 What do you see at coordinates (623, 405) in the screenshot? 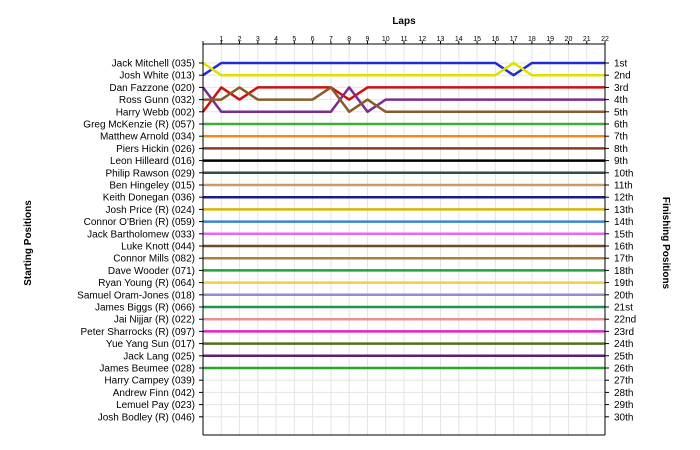
I see `finish-position-label: 29th` at bounding box center [623, 405].